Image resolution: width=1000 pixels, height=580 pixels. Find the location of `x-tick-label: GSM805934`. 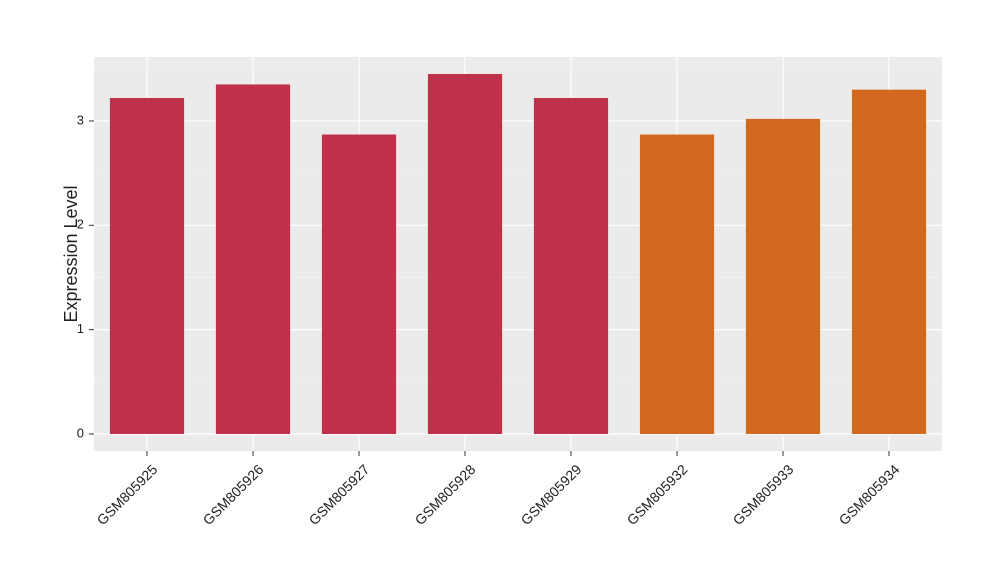

x-tick-label: GSM805934 is located at coordinates (869, 494).